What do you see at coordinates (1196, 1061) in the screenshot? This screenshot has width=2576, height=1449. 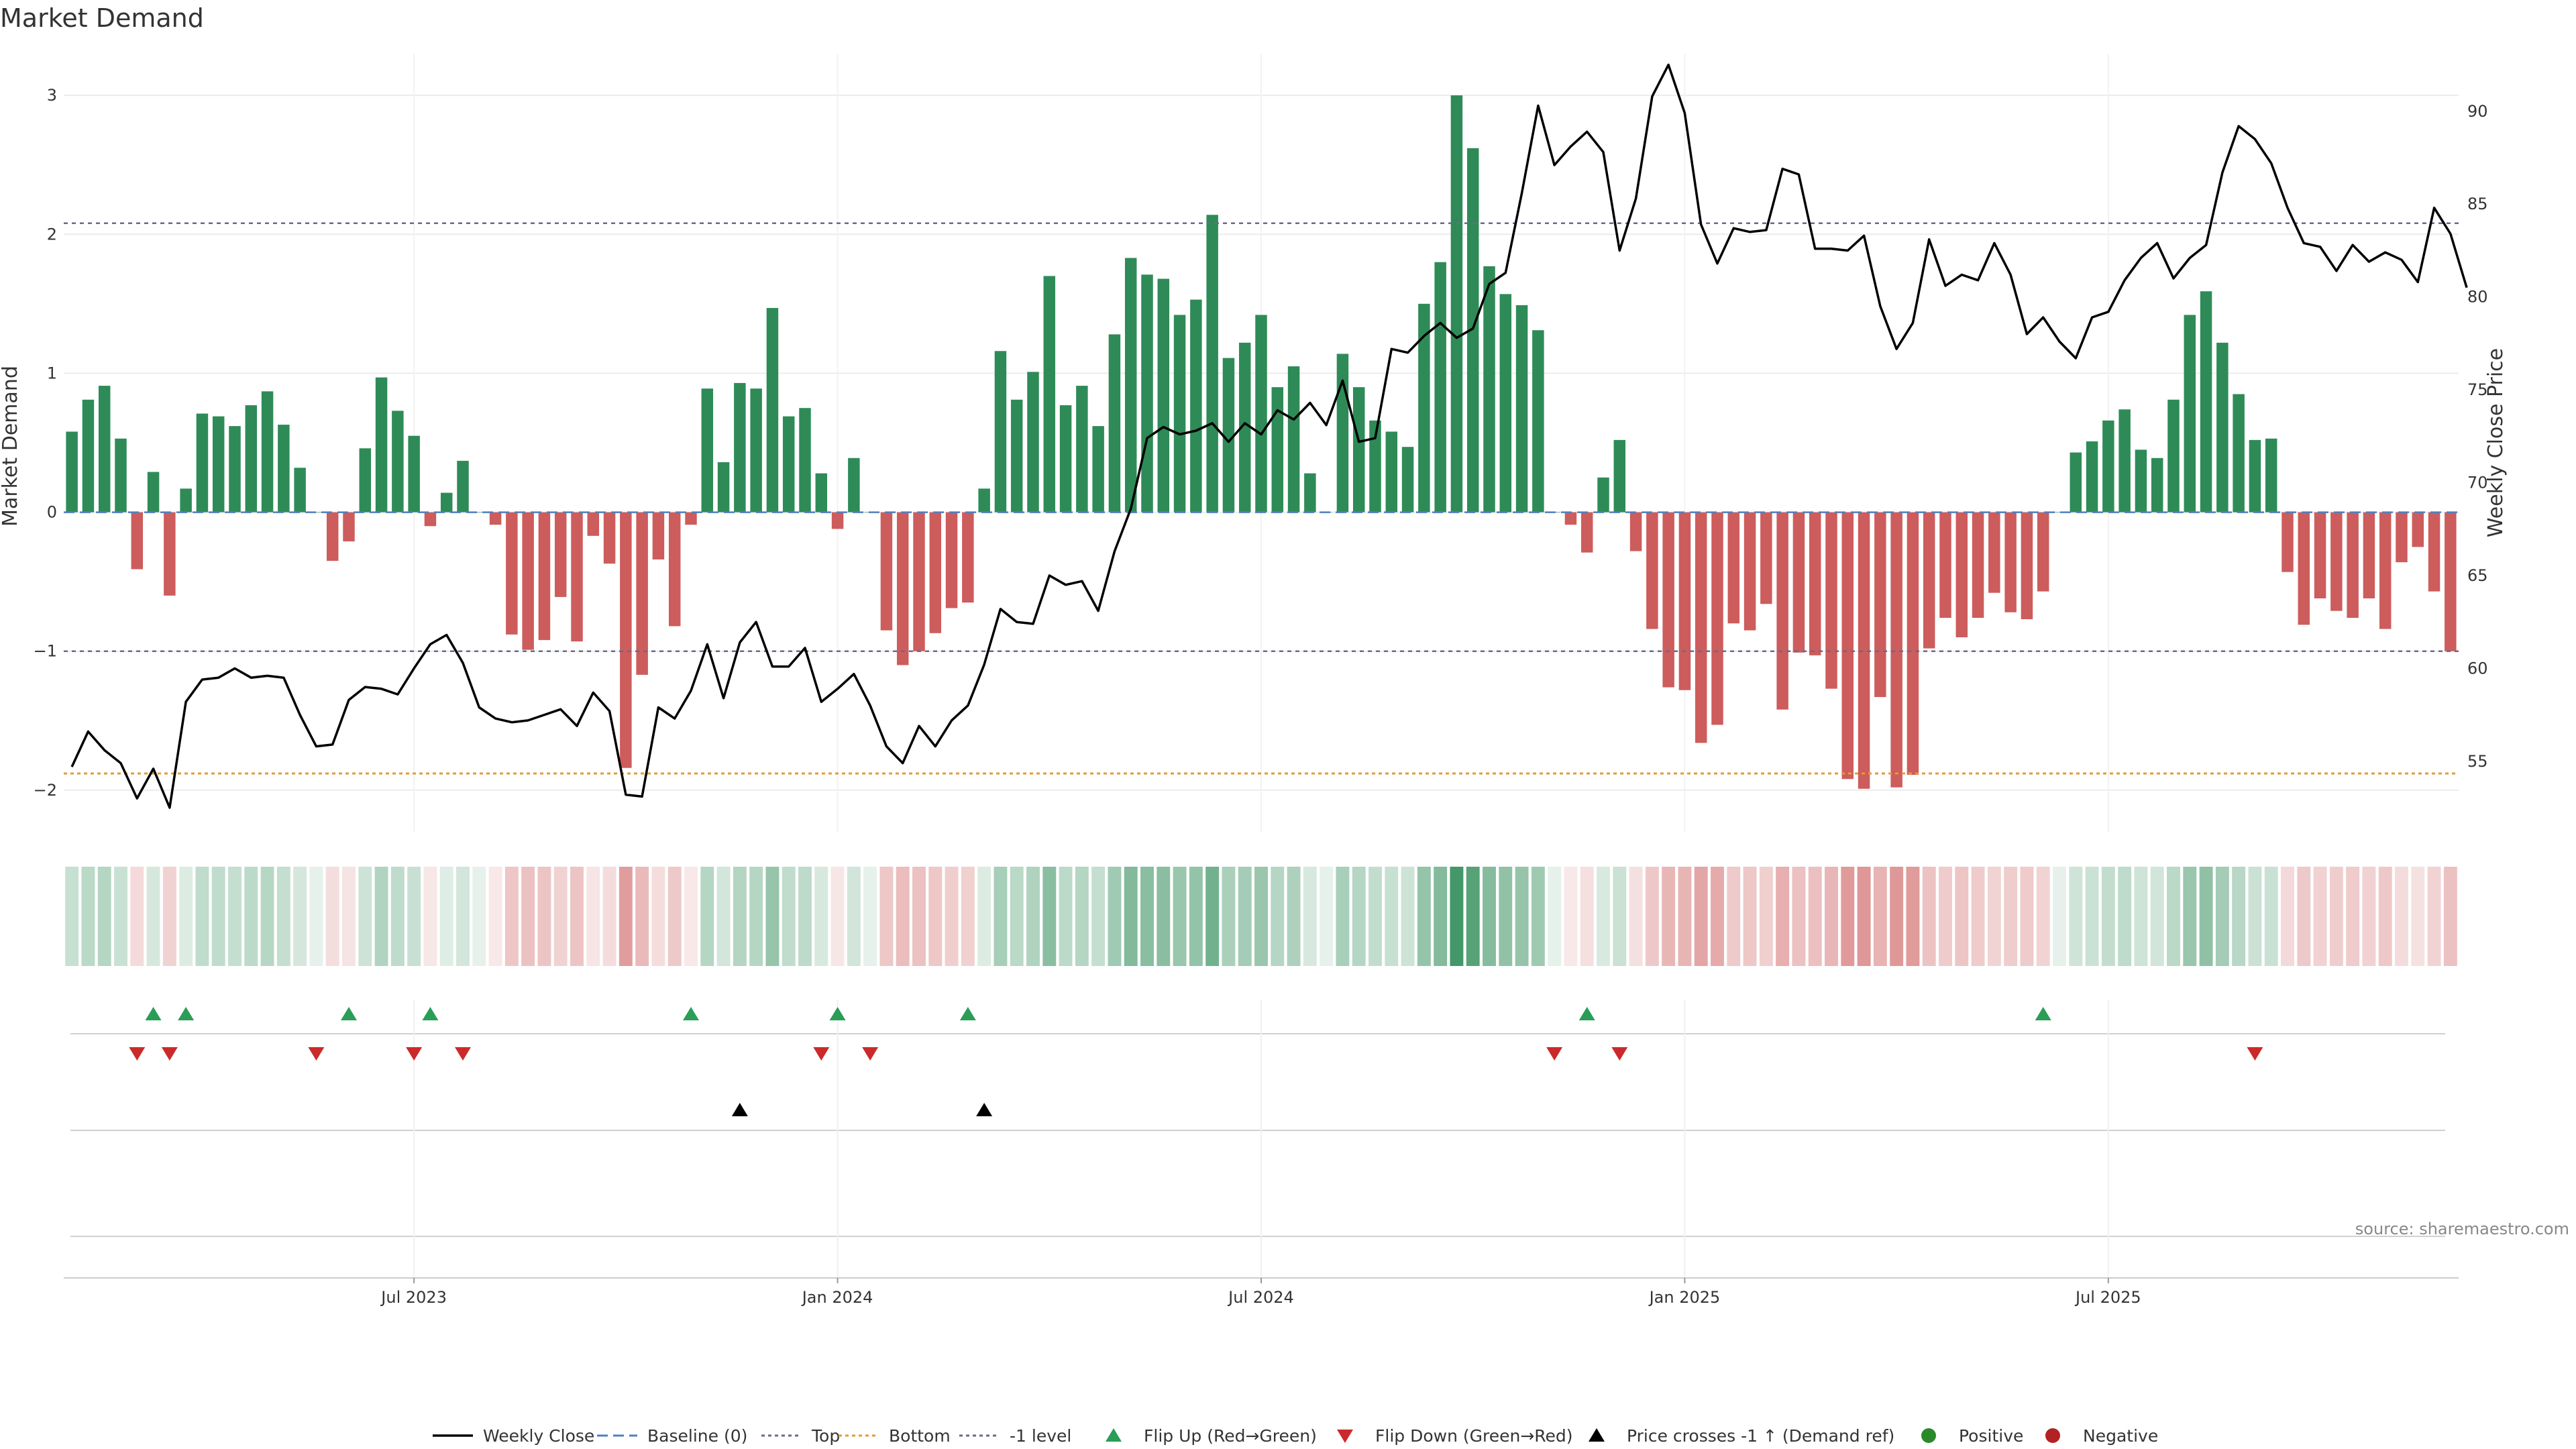 I see `event-markers` at bounding box center [1196, 1061].